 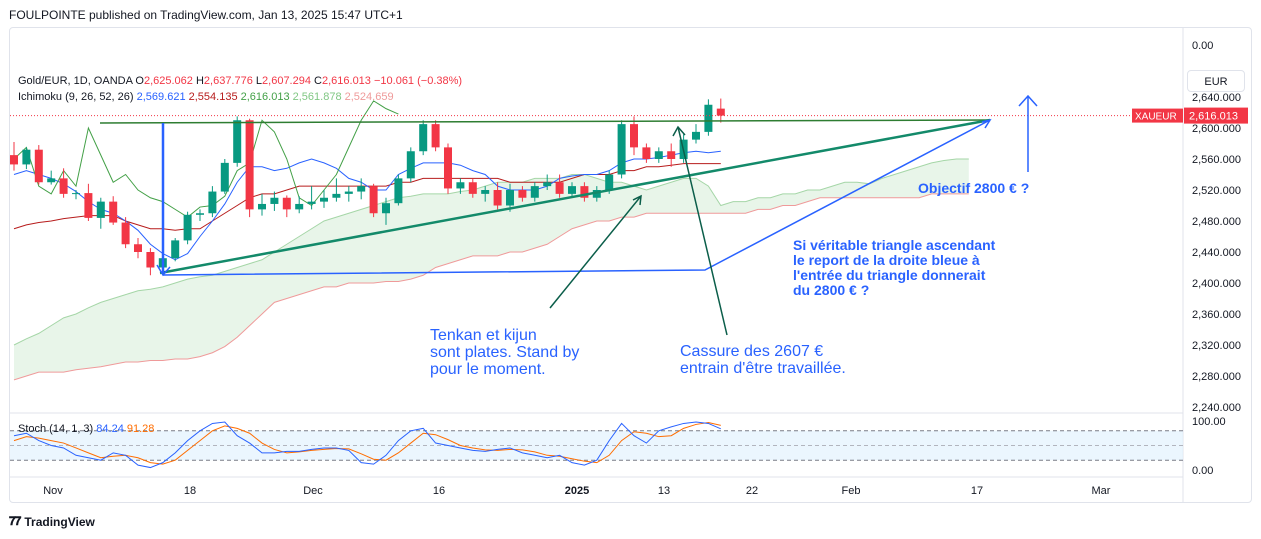 I want to click on symbol-tag-label: XAUEUR, so click(x=1156, y=117).